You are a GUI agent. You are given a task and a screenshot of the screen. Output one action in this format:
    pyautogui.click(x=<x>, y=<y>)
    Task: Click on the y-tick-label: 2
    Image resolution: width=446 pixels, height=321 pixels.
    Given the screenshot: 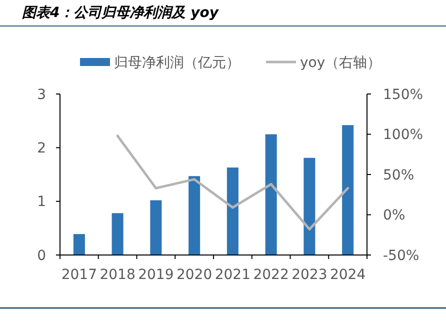 What is the action you would take?
    pyautogui.click(x=41, y=148)
    